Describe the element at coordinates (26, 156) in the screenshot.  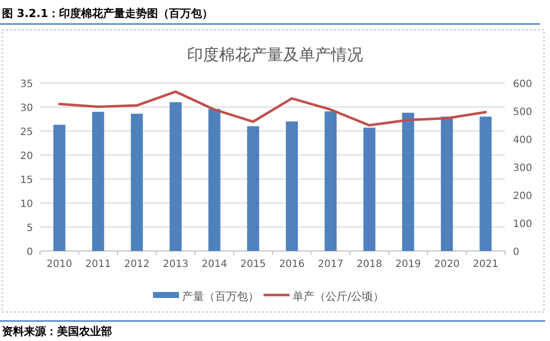
I see `y-tick-label: 20` at that location.